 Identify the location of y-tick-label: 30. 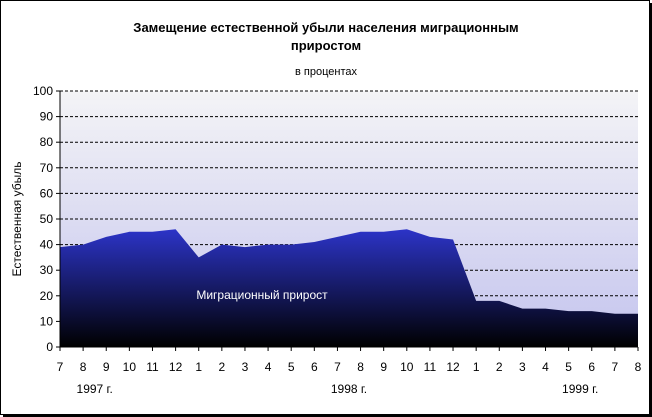
(47, 270).